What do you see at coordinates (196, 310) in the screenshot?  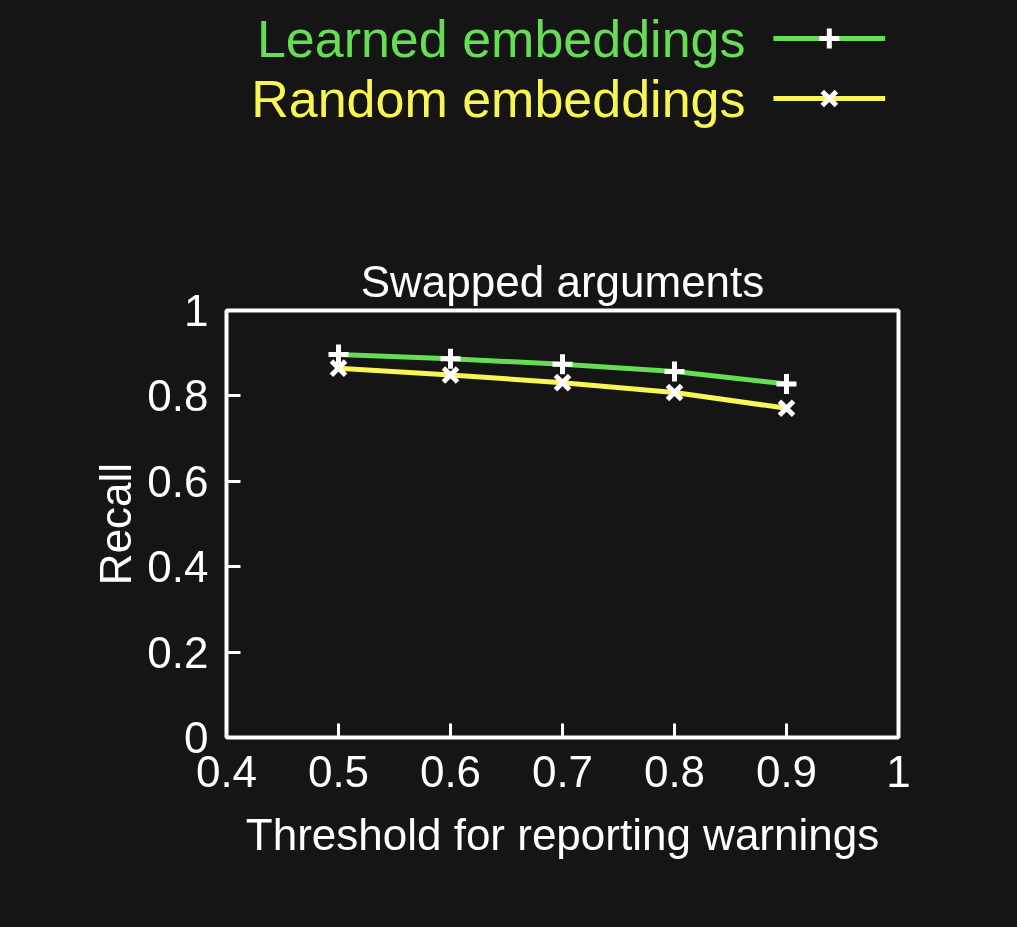 I see `y-tick-label: 1` at bounding box center [196, 310].